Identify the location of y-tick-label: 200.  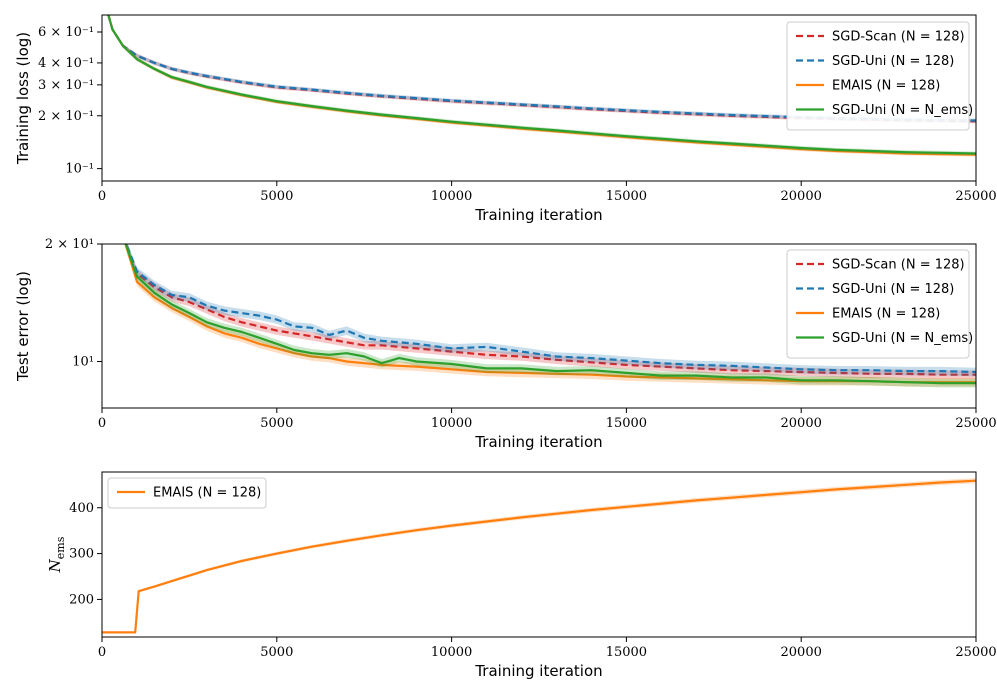
(81, 599).